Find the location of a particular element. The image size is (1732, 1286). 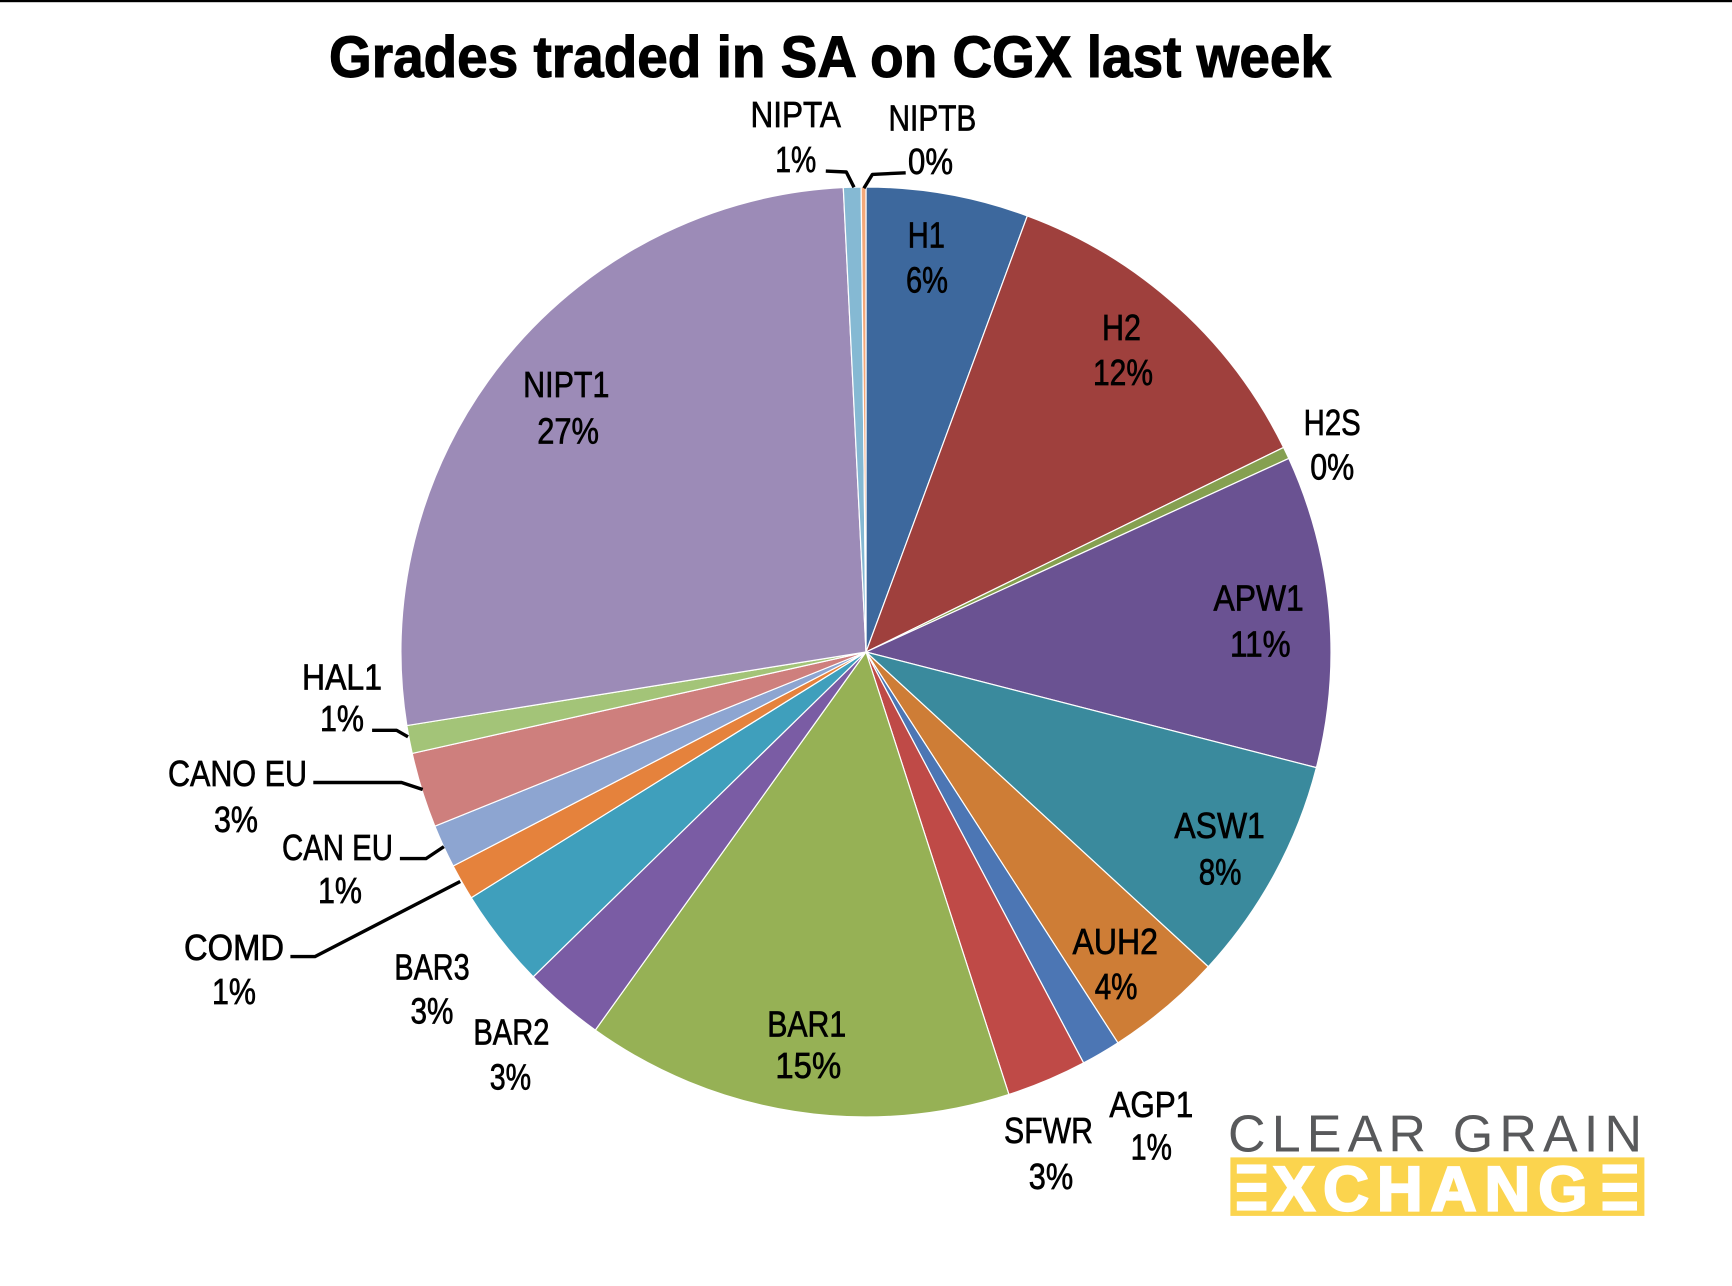

svg-text: APW1 is located at coordinates (1259, 598).